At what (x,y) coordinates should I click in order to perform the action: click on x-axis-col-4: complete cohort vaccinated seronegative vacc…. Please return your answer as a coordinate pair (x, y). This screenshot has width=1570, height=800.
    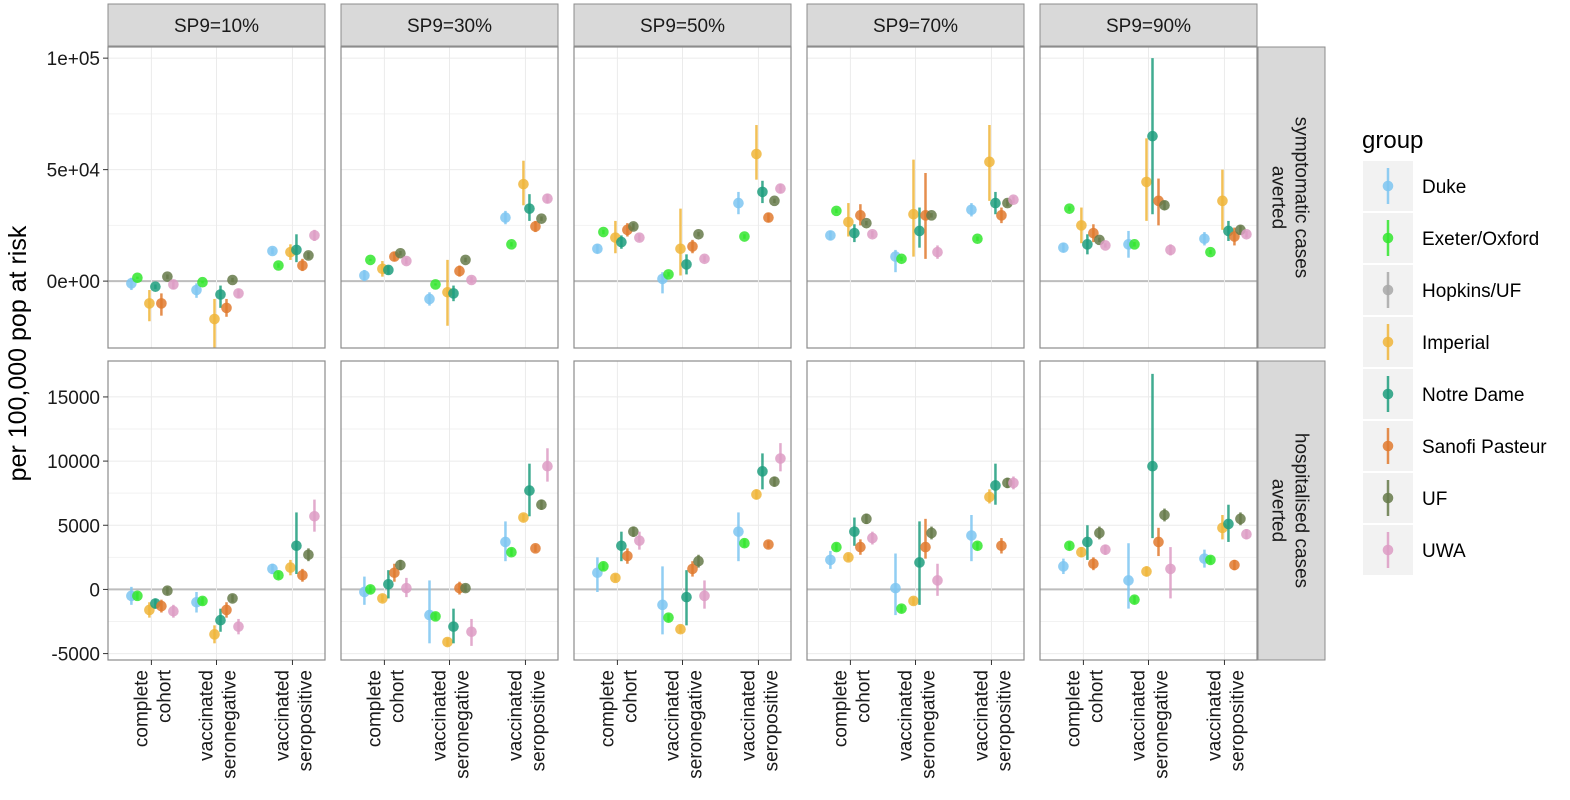
    Looking at the image, I should click on (922, 719).